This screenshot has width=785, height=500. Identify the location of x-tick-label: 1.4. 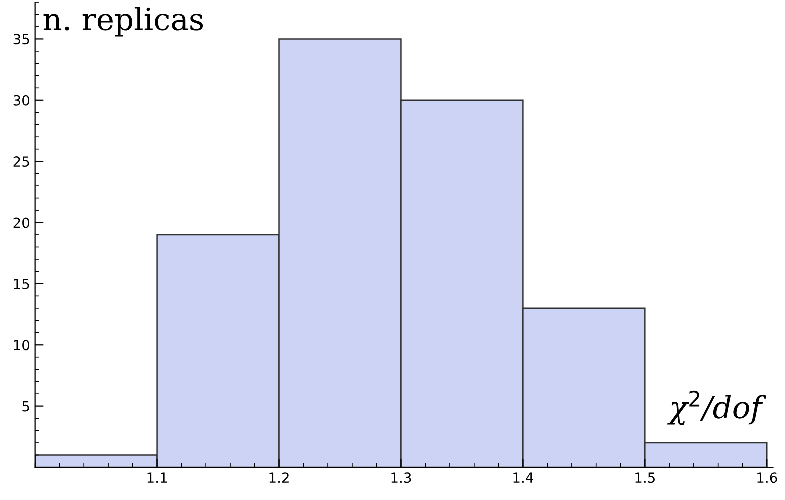
(524, 477).